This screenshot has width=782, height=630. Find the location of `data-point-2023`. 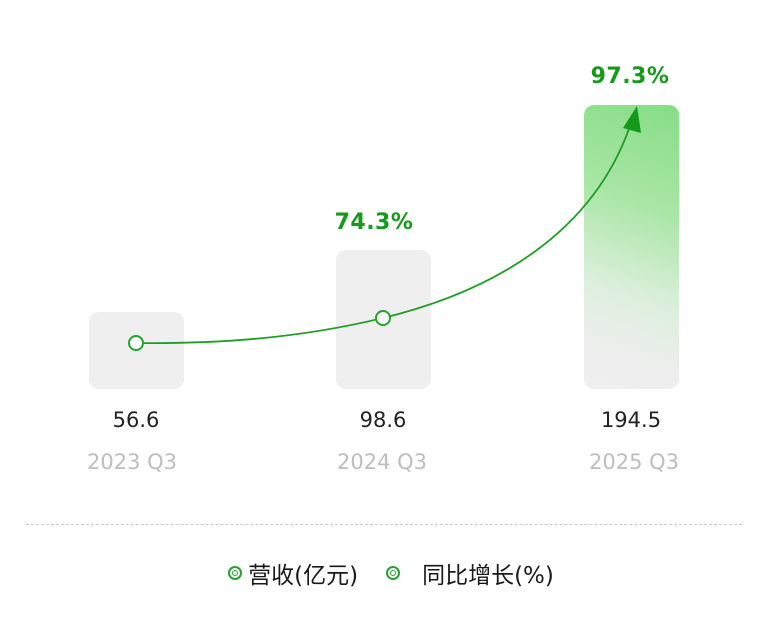

data-point-2023 is located at coordinates (136, 343).